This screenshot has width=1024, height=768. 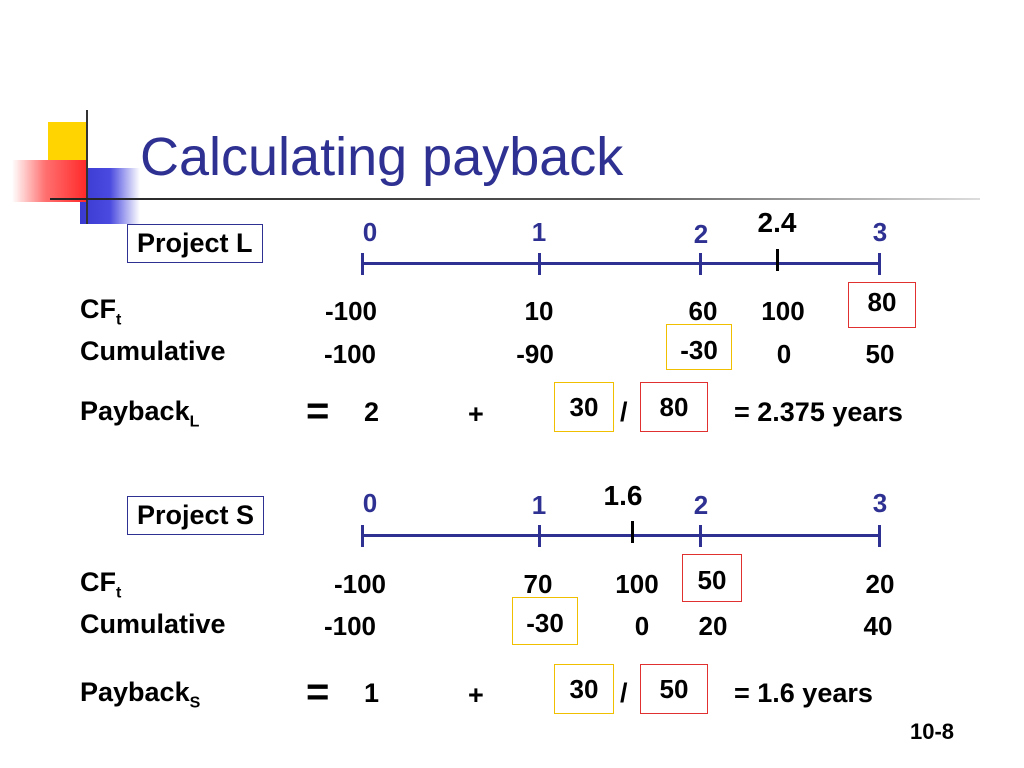 I want to click on project-l-cum-3: 0, so click(x=784, y=354).